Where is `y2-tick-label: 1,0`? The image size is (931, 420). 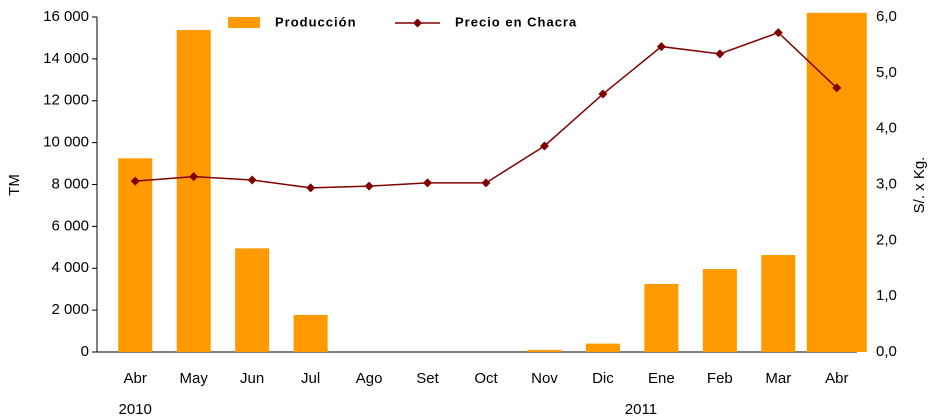
y2-tick-label: 1,0 is located at coordinates (886, 295).